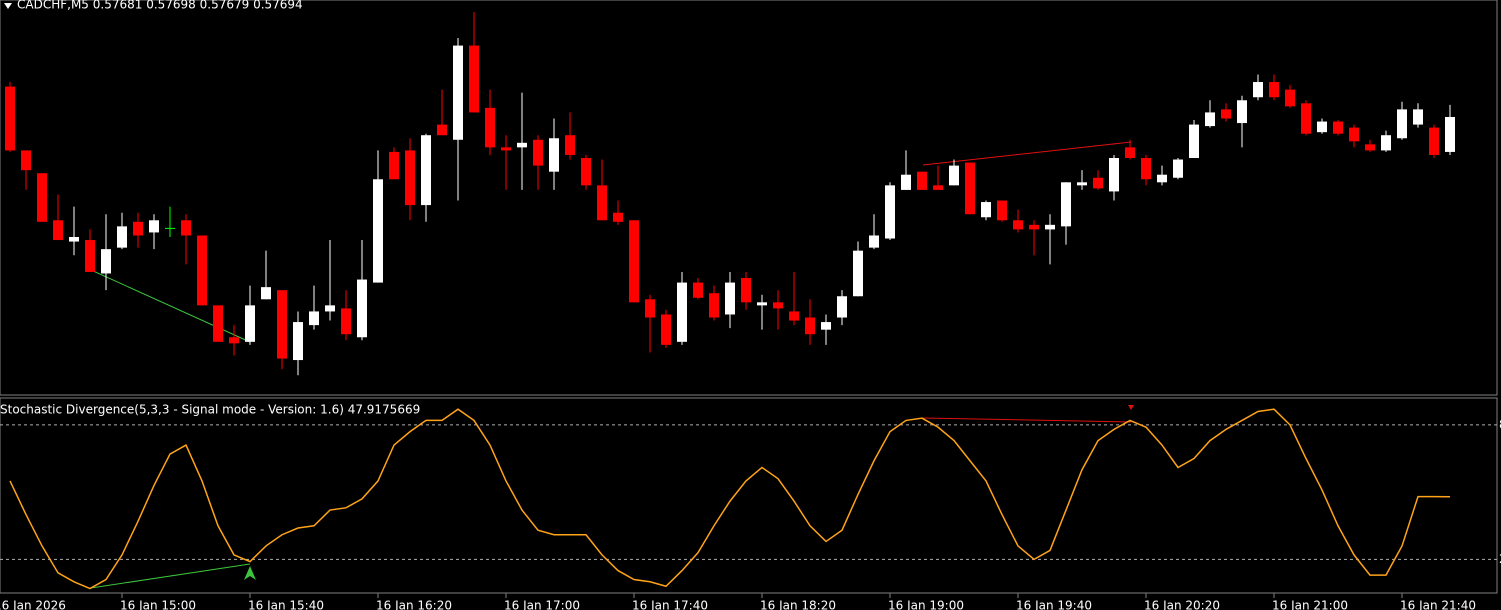 The height and width of the screenshot is (610, 1501). What do you see at coordinates (1310, 604) in the screenshot?
I see `x-tick-label: 16 Jan 21:00` at bounding box center [1310, 604].